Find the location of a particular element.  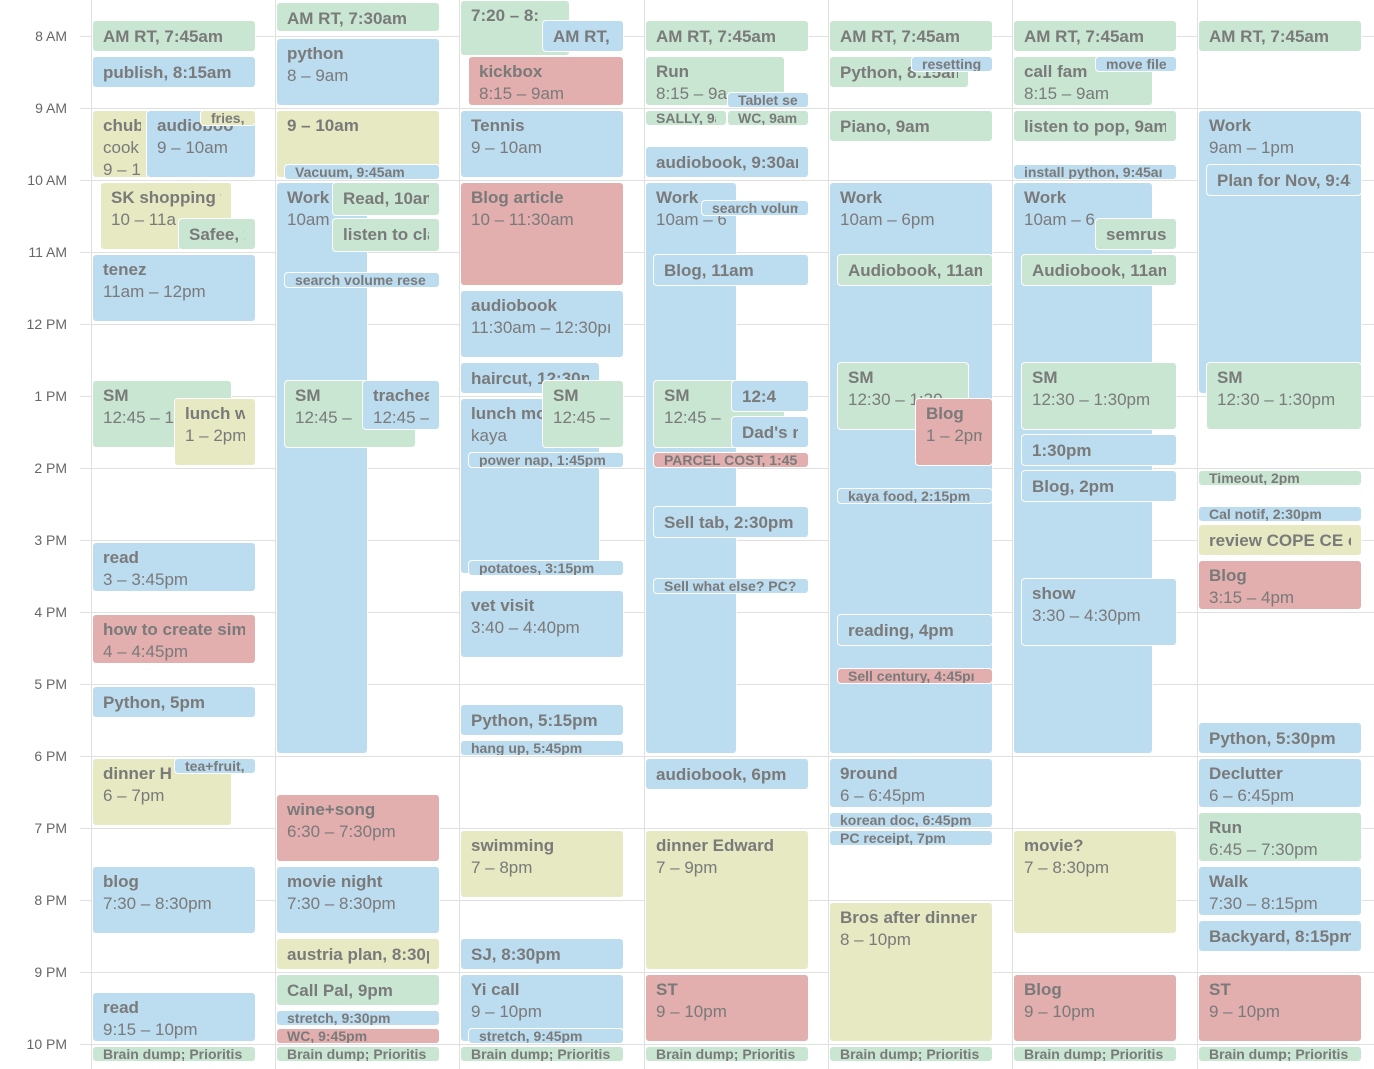

calendar-event: AM RT, 7 is located at coordinates (583, 36).